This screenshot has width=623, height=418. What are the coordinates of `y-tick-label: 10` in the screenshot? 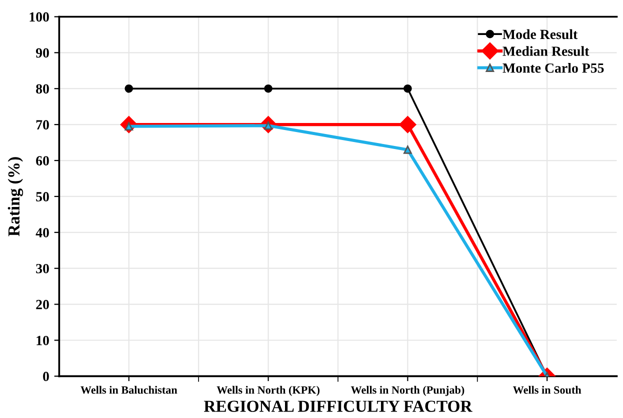 It's located at (42, 341).